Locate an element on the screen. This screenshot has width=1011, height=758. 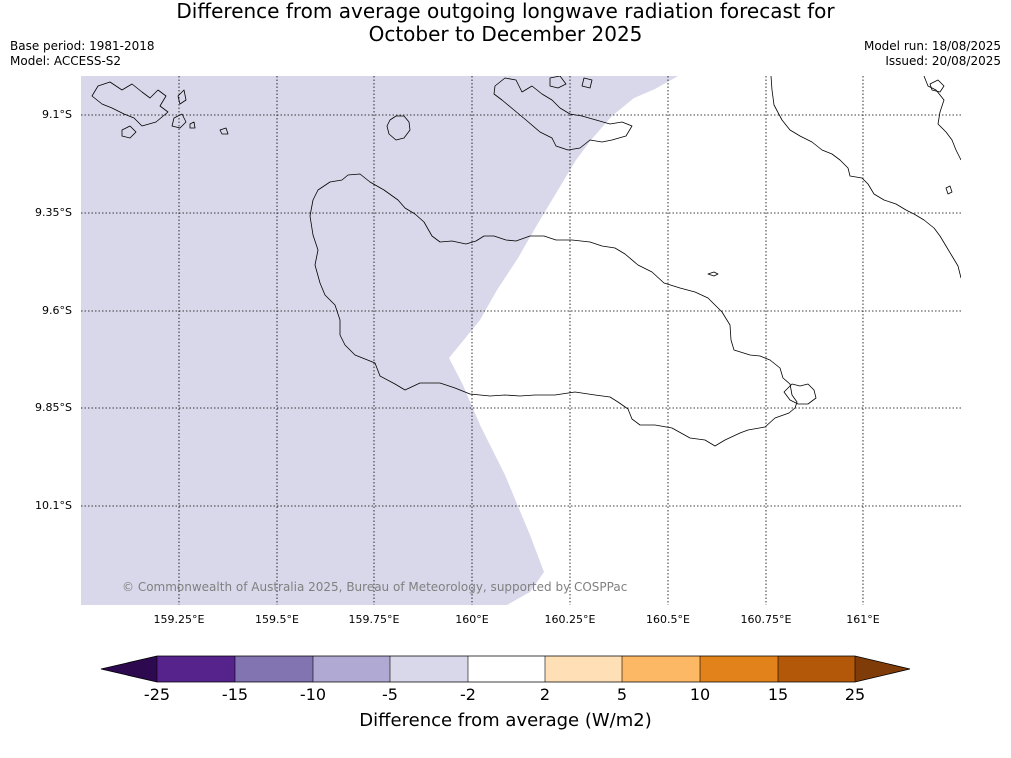
russell-islet-b is located at coordinates (179, 121).